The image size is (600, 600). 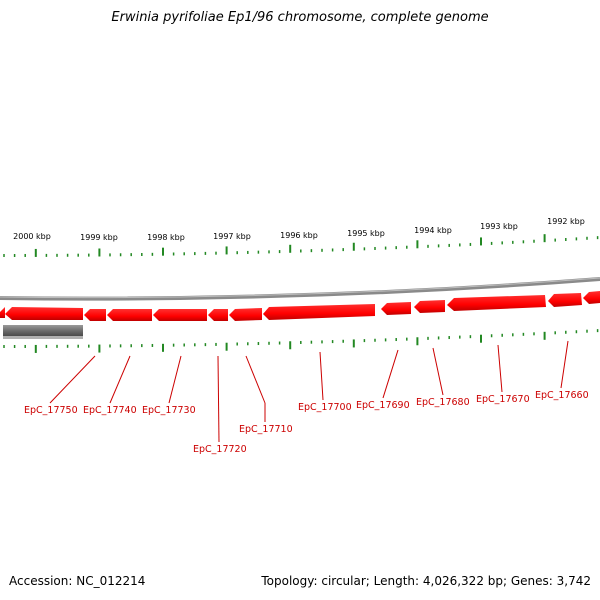 I want to click on scale-label: 2000 kbp, so click(x=32, y=236).